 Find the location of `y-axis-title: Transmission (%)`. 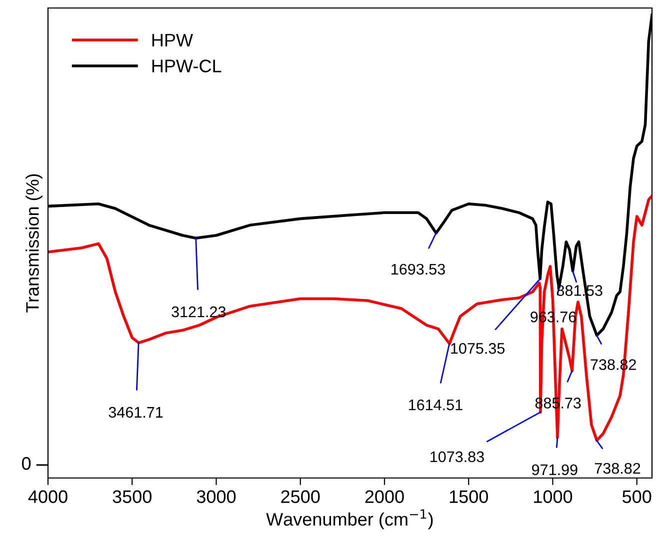

y-axis-title: Transmission (%) is located at coordinates (34, 243).